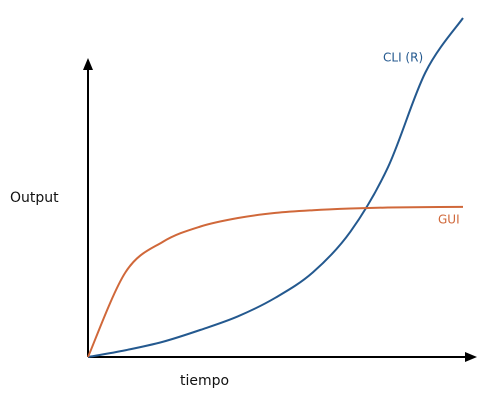  I want to click on x-axis-arrow, so click(471, 357).